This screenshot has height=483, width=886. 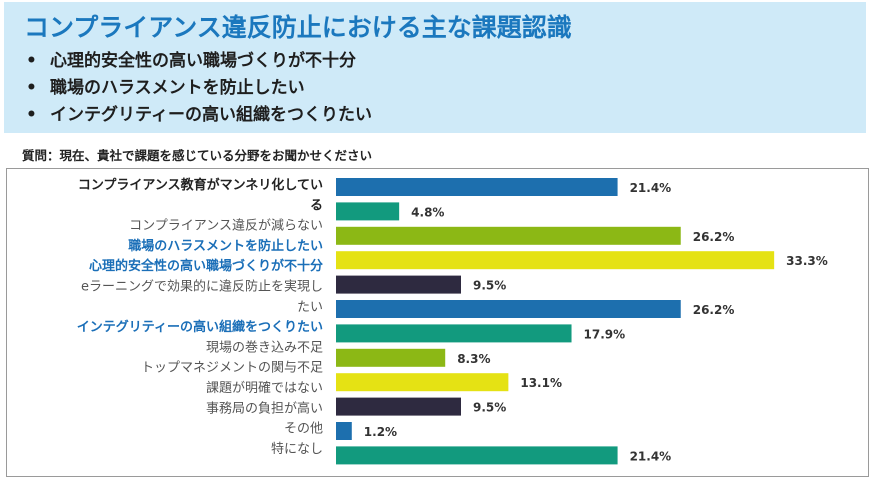 I want to click on bar-value-label: 33.3%, so click(x=807, y=261).